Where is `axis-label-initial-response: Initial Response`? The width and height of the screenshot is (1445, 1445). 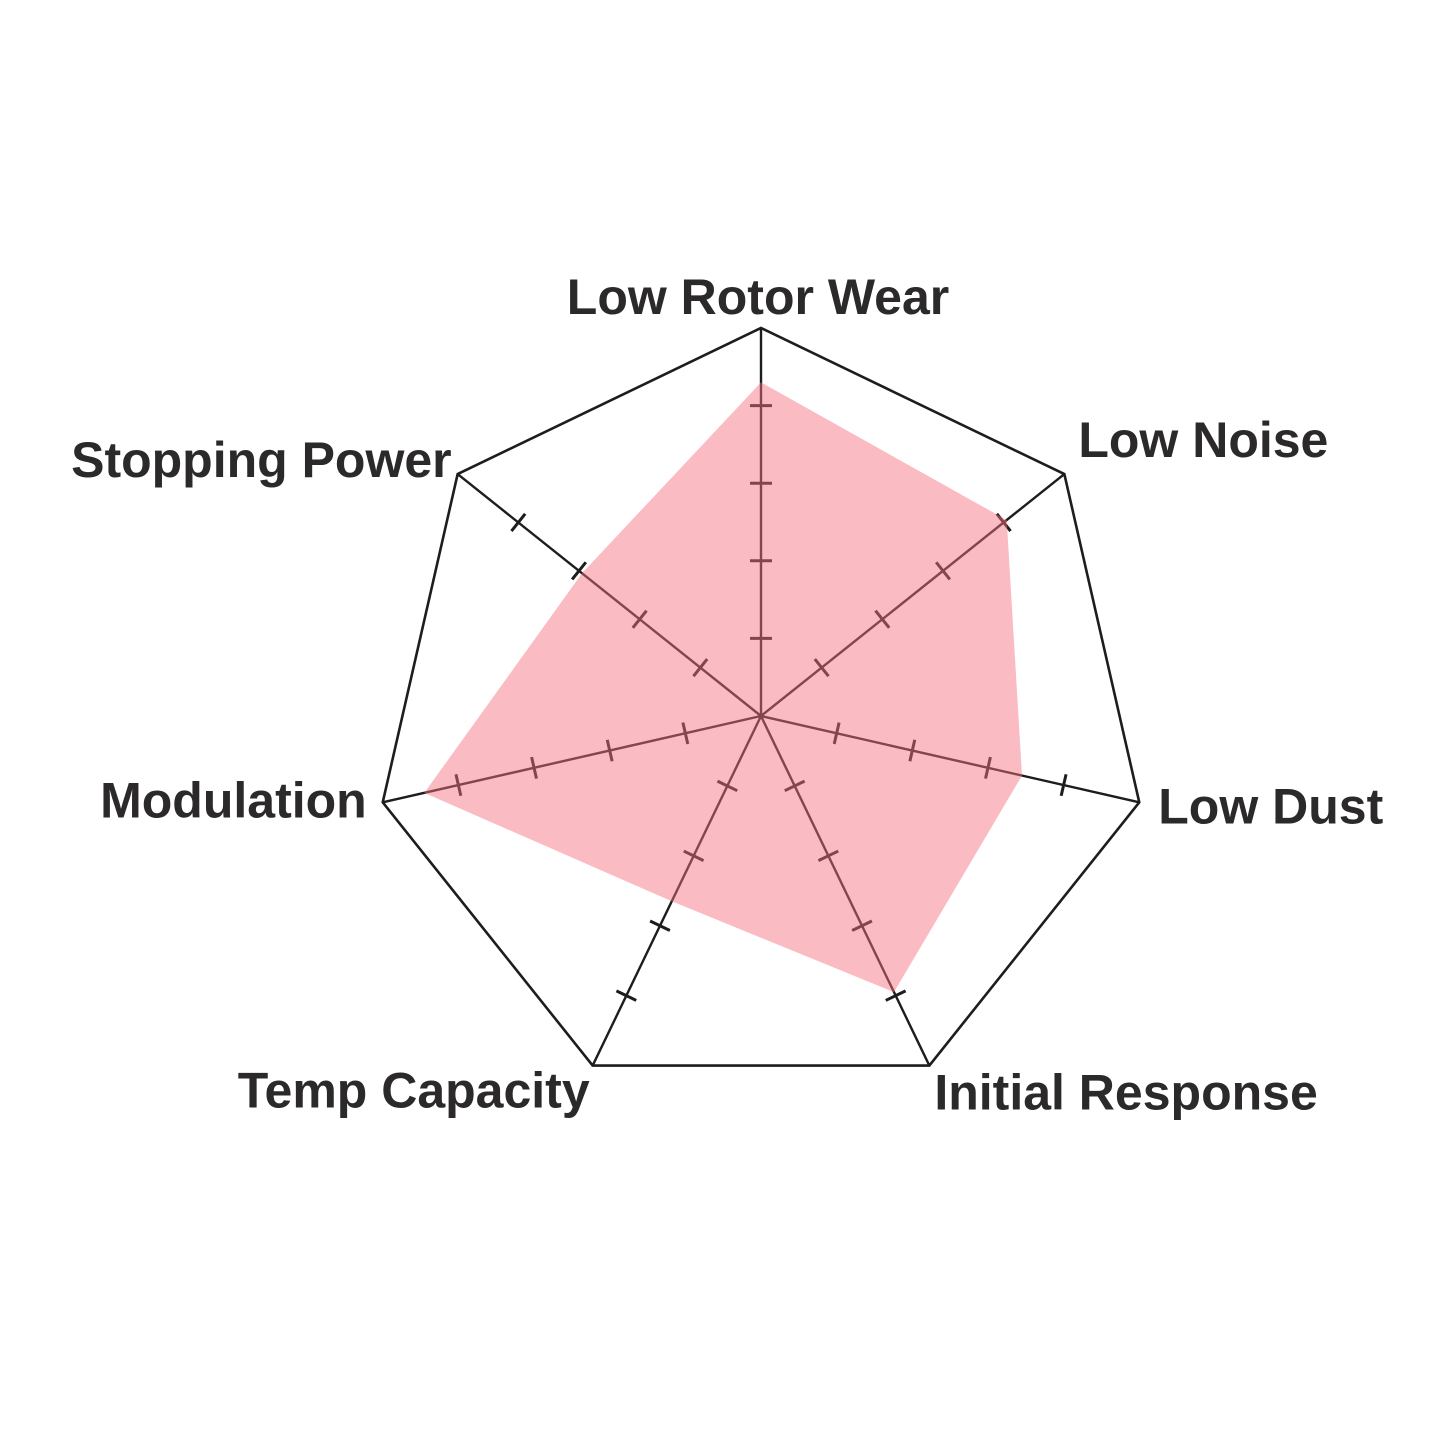 axis-label-initial-response: Initial Response is located at coordinates (1125, 1093).